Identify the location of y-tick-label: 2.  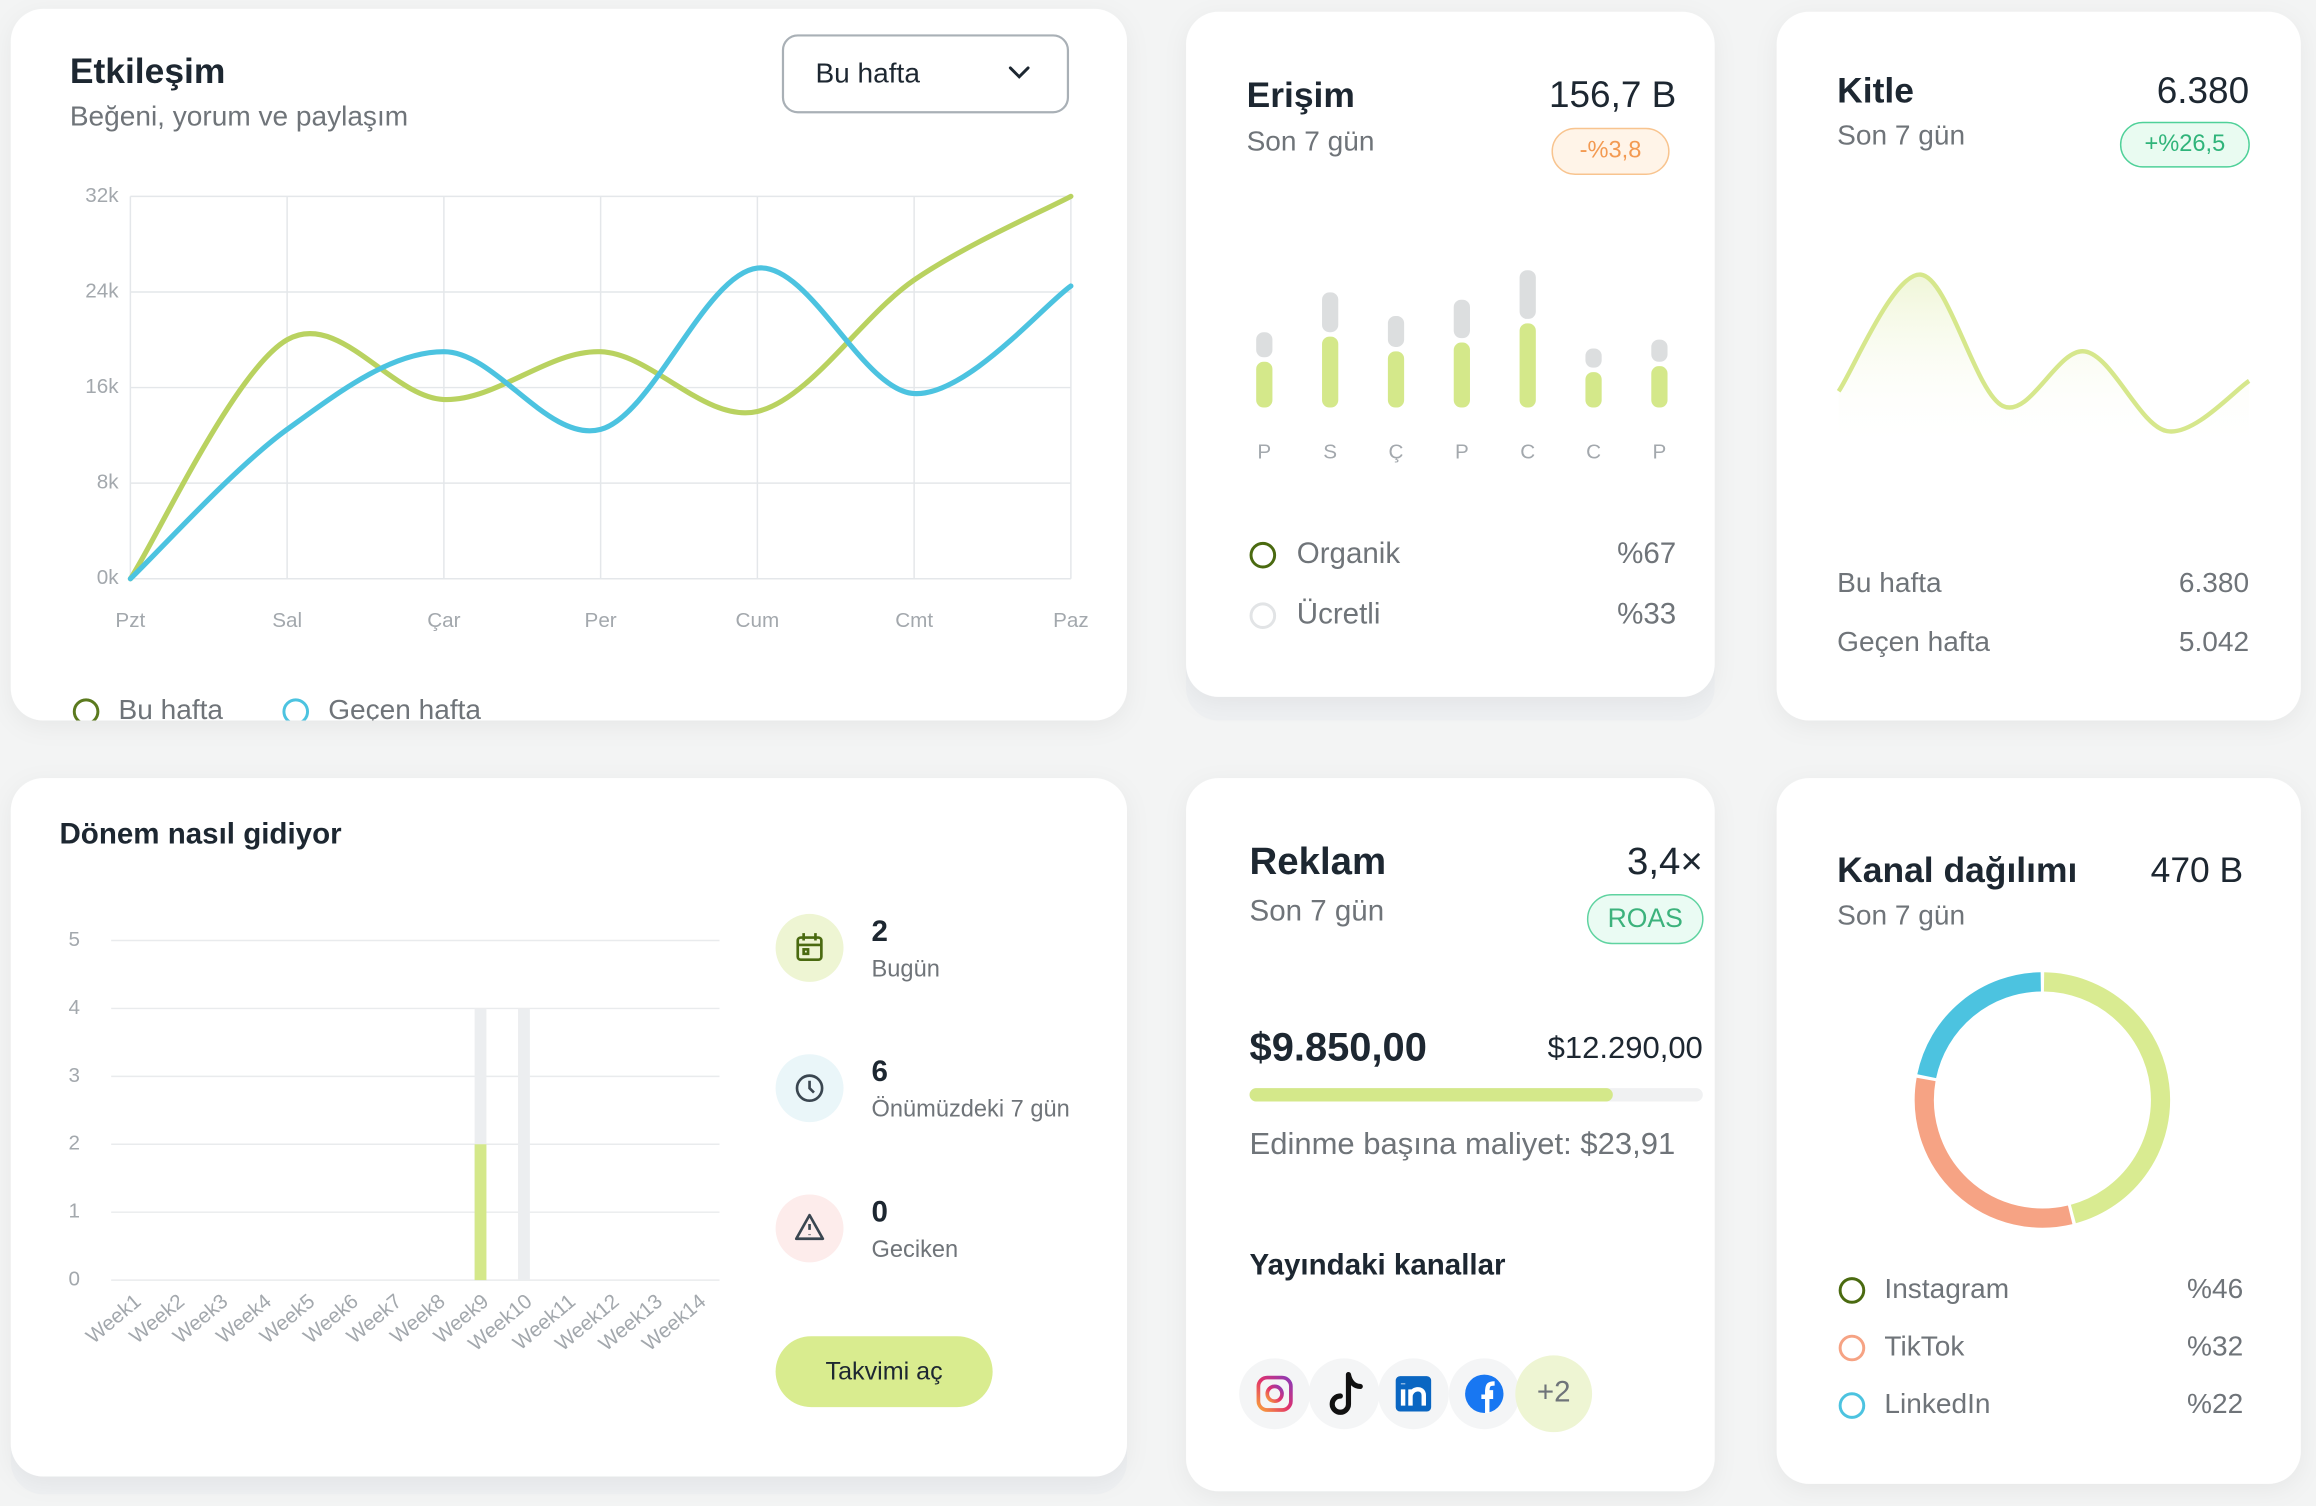
(75, 1143).